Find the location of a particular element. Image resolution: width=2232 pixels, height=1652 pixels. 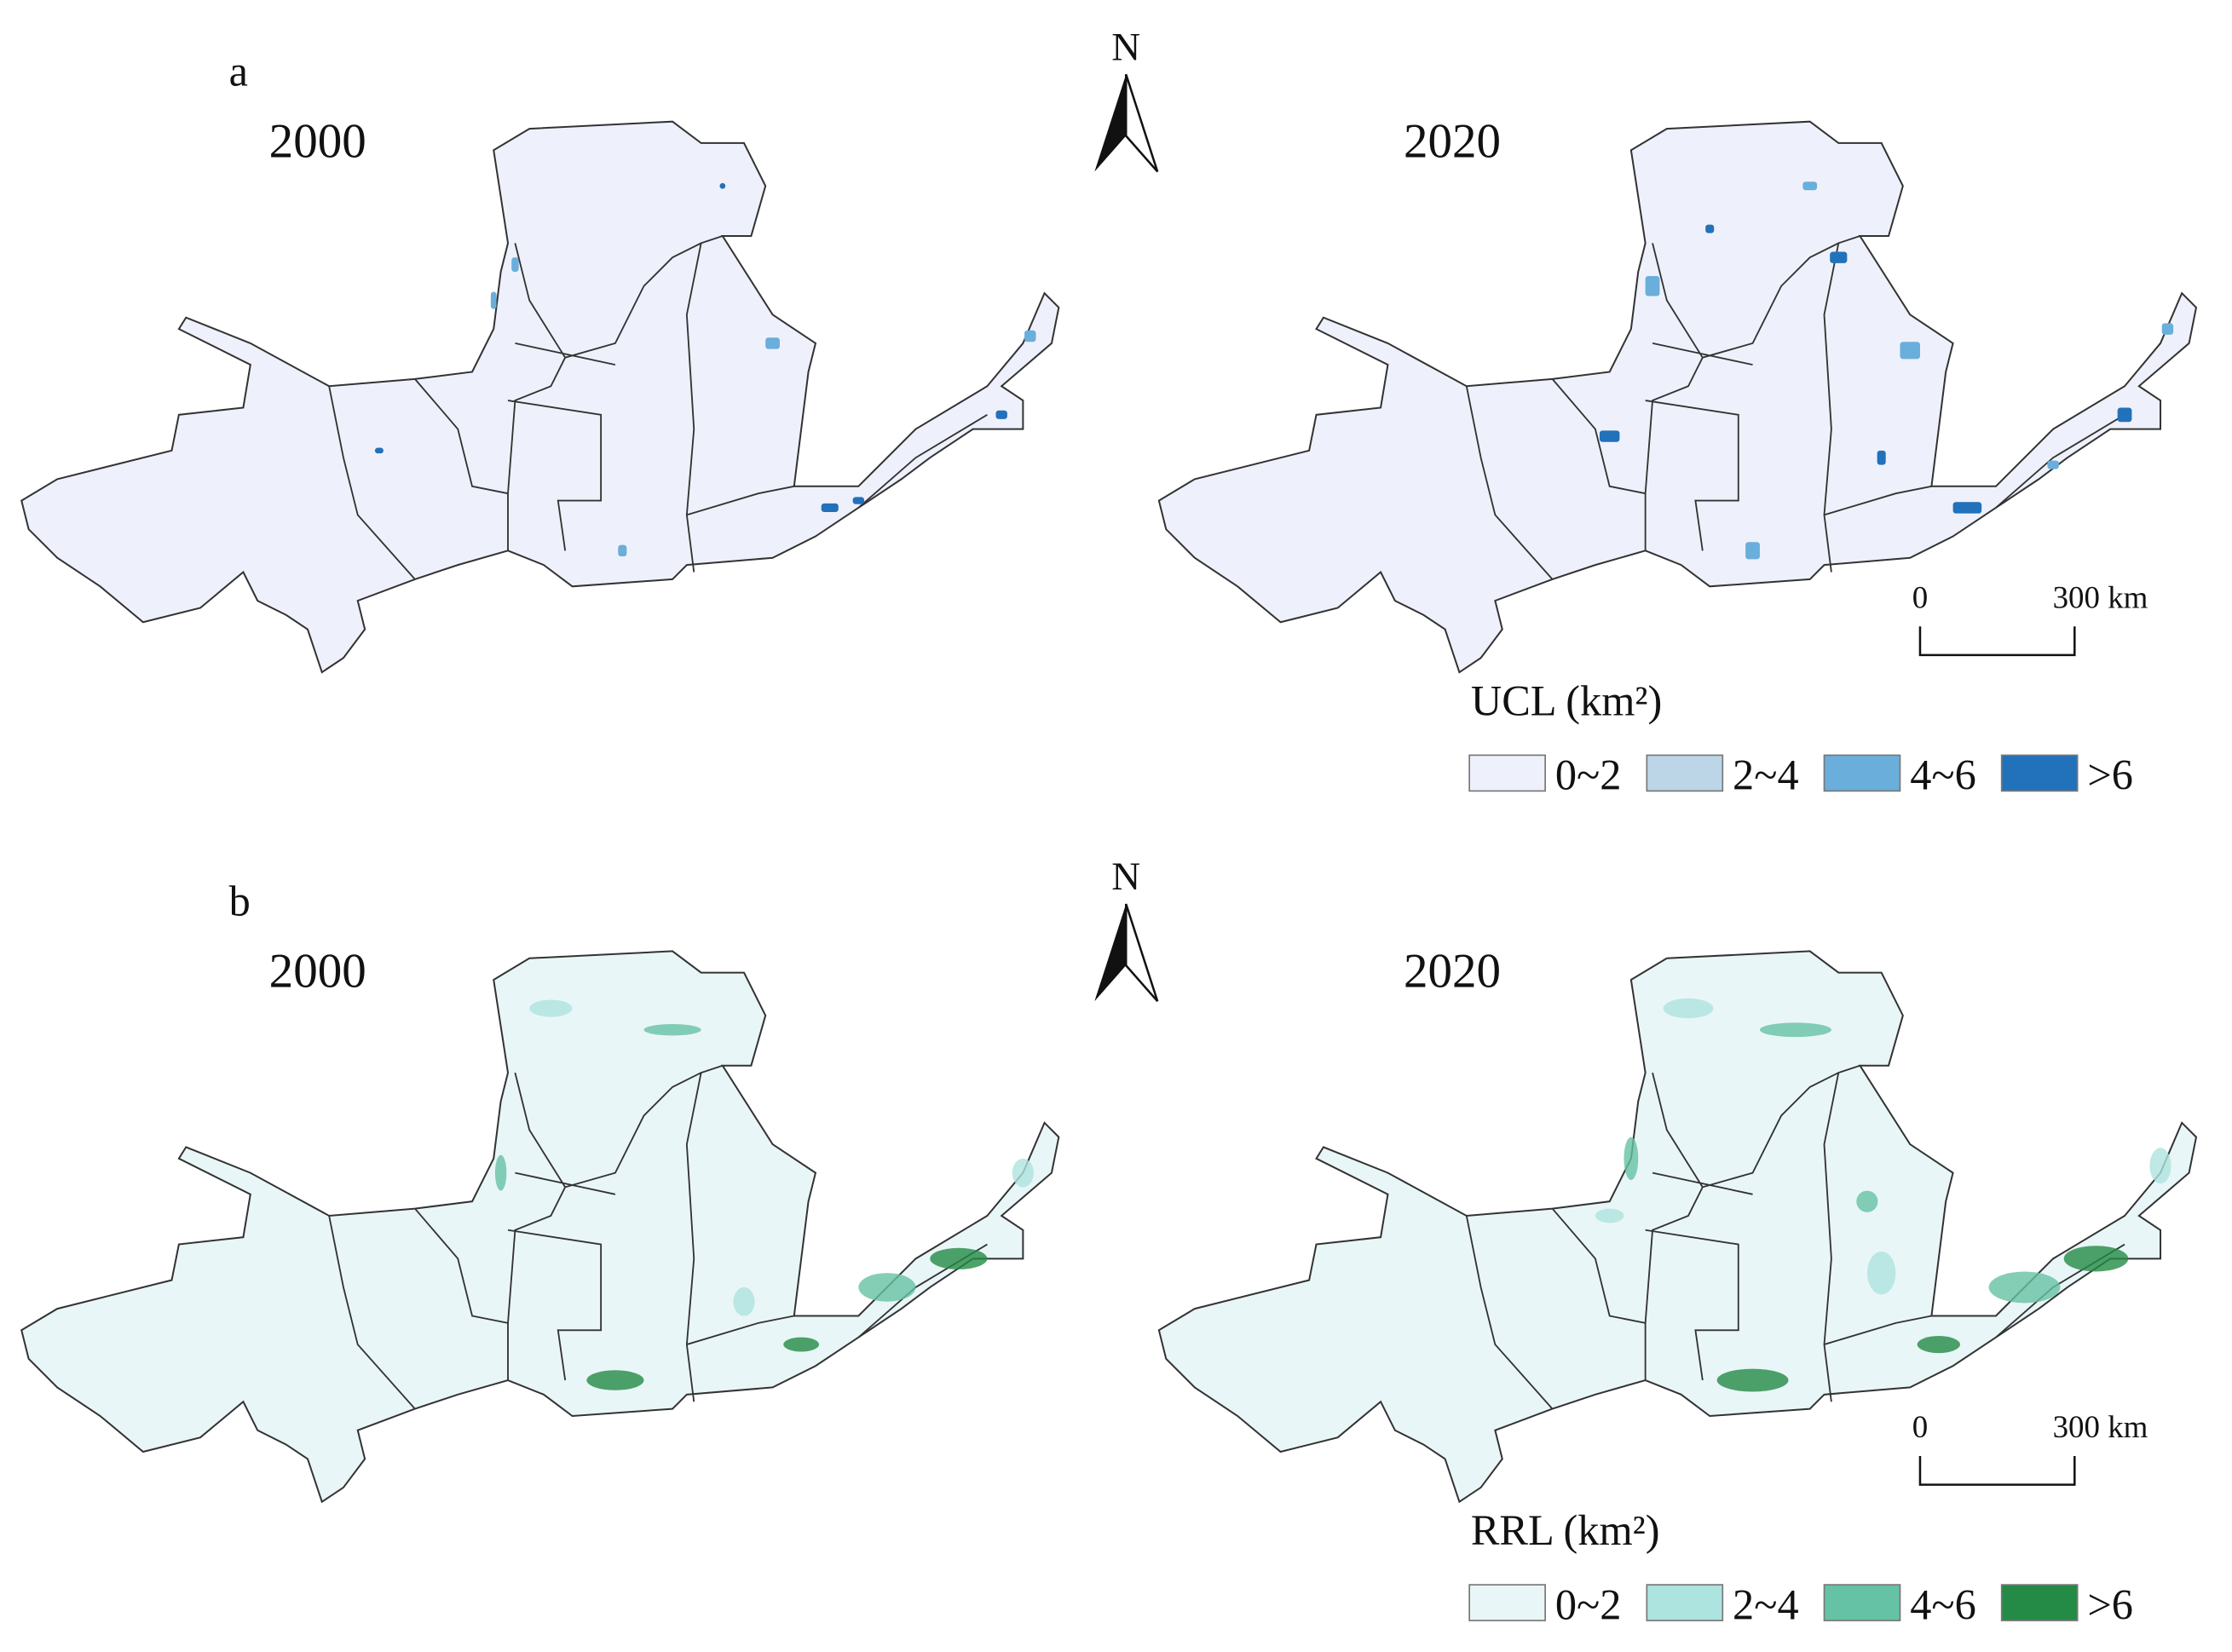

panel-label: a is located at coordinates (238, 71).